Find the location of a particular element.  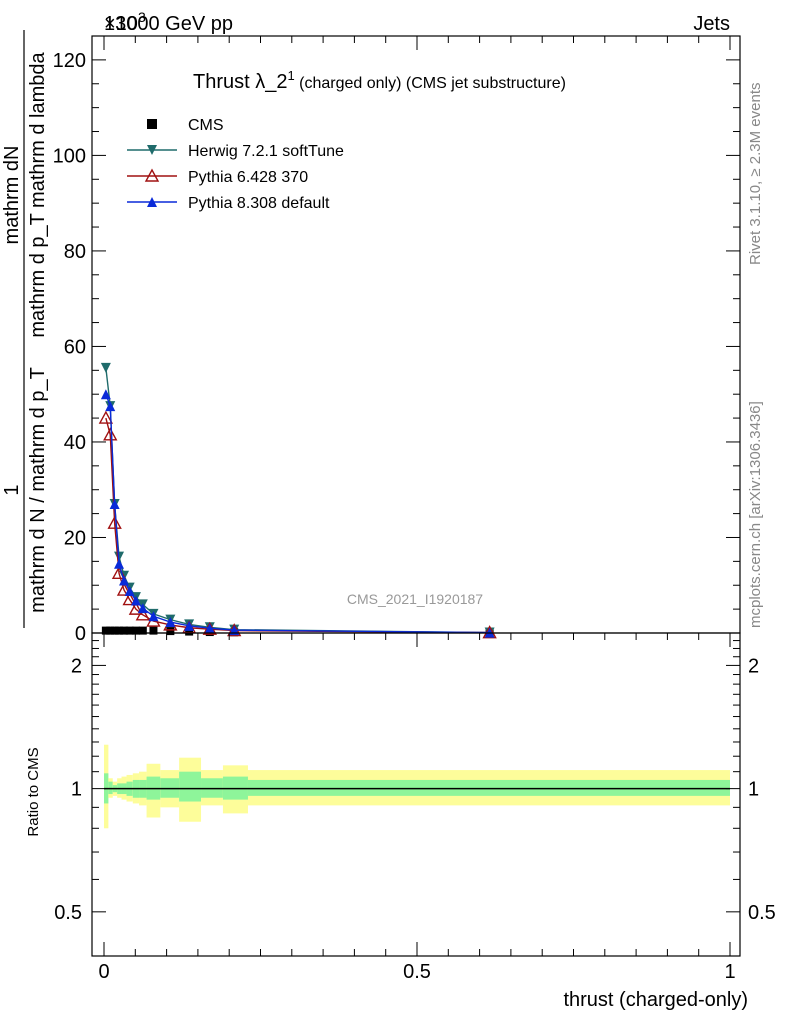

header-jets: Jets is located at coordinates (711, 24).